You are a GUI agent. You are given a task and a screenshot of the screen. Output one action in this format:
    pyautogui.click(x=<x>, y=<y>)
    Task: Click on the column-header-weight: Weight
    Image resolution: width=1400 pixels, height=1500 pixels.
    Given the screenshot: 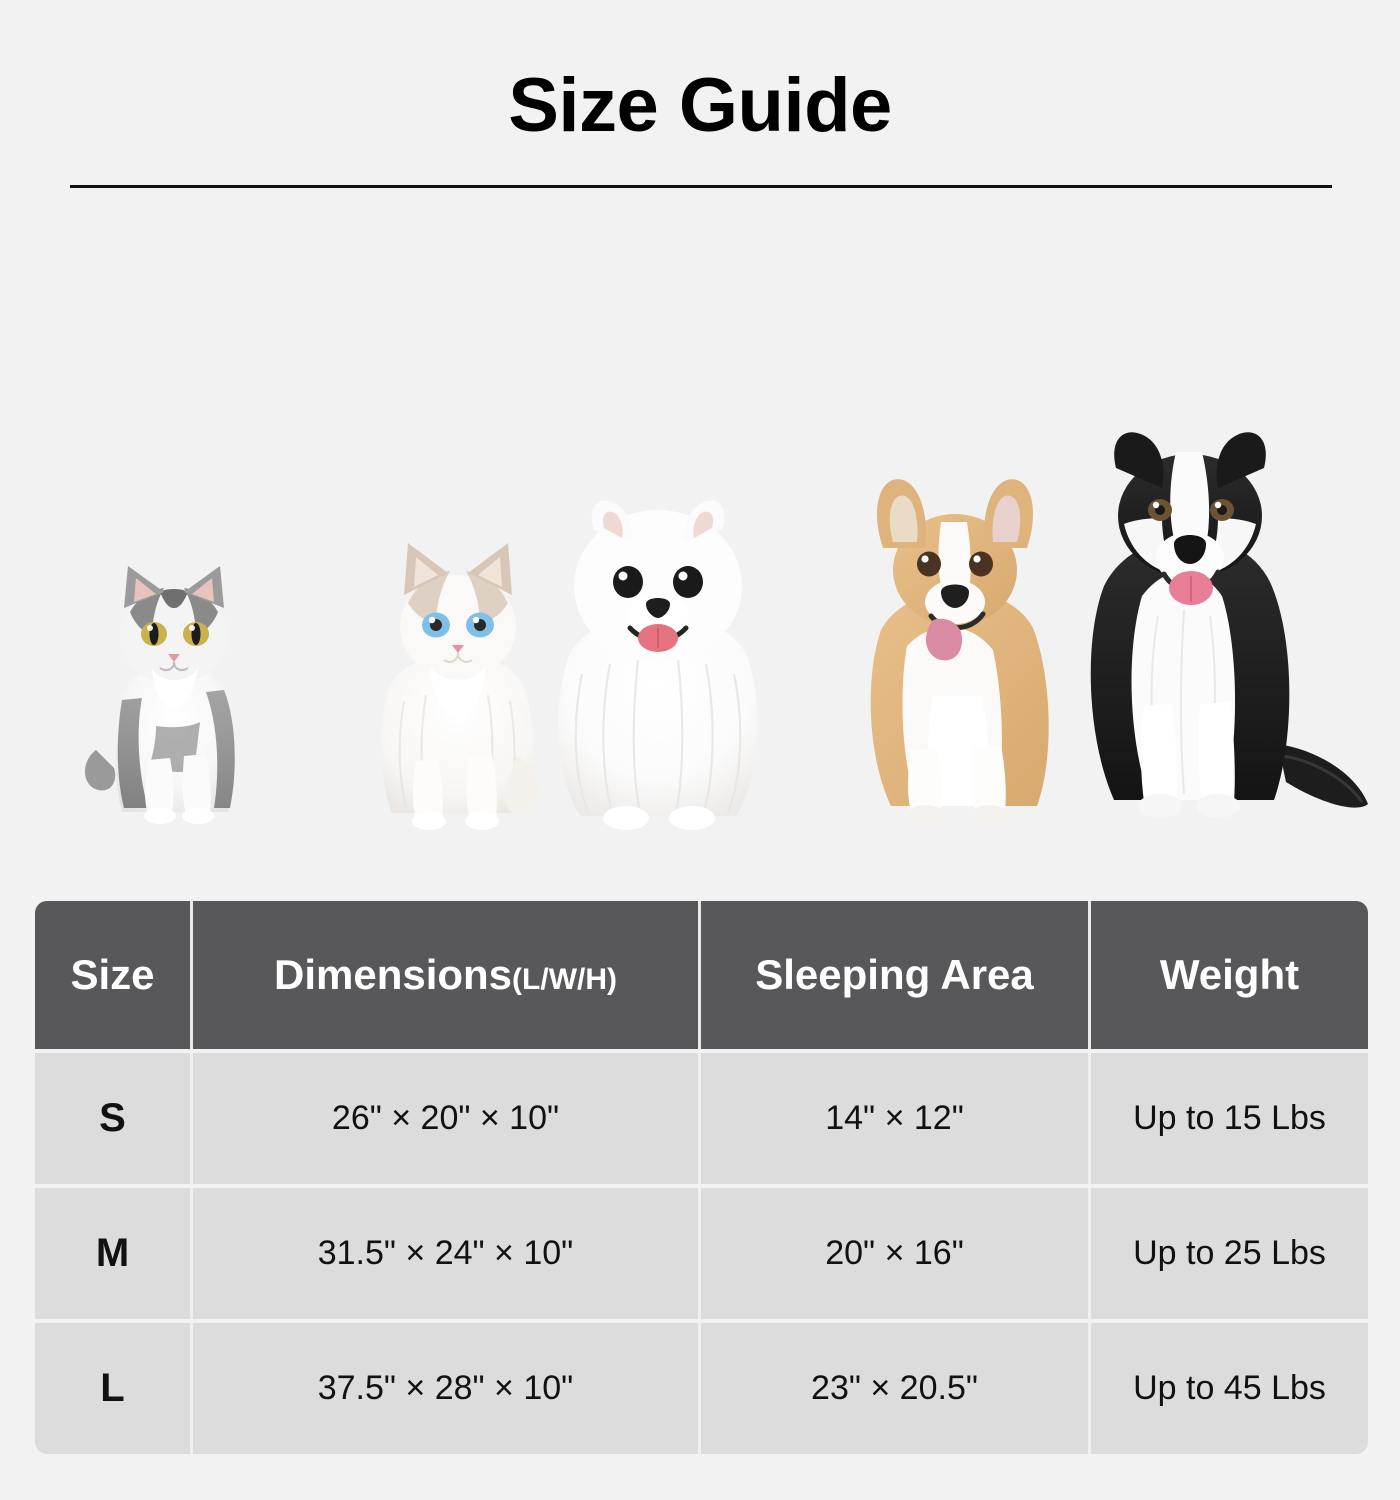 What is the action you would take?
    pyautogui.click(x=1229, y=975)
    